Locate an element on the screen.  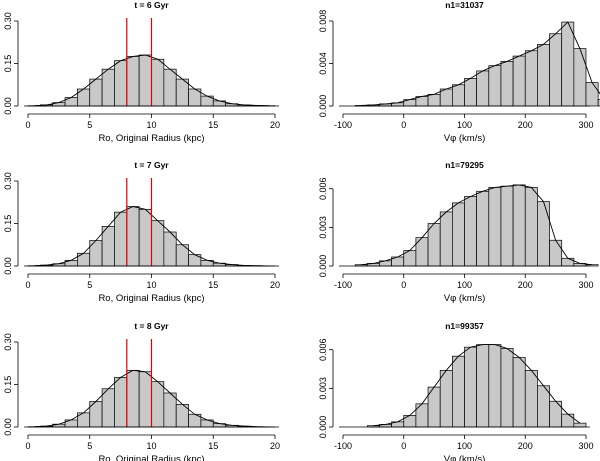
x-axis-title: Vφ (km/s) is located at coordinates (465, 138).